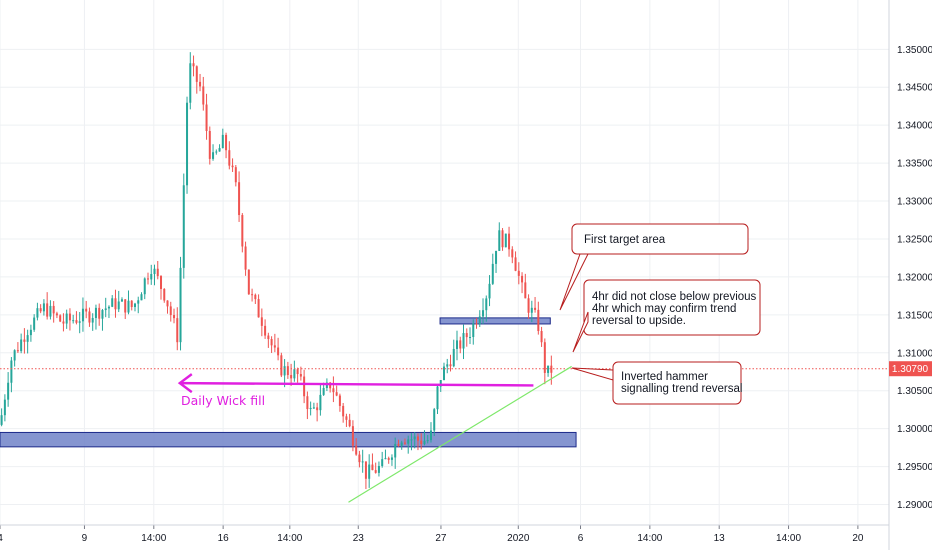  I want to click on annotation-daily-wick: Daily Wick fill, so click(223, 400).